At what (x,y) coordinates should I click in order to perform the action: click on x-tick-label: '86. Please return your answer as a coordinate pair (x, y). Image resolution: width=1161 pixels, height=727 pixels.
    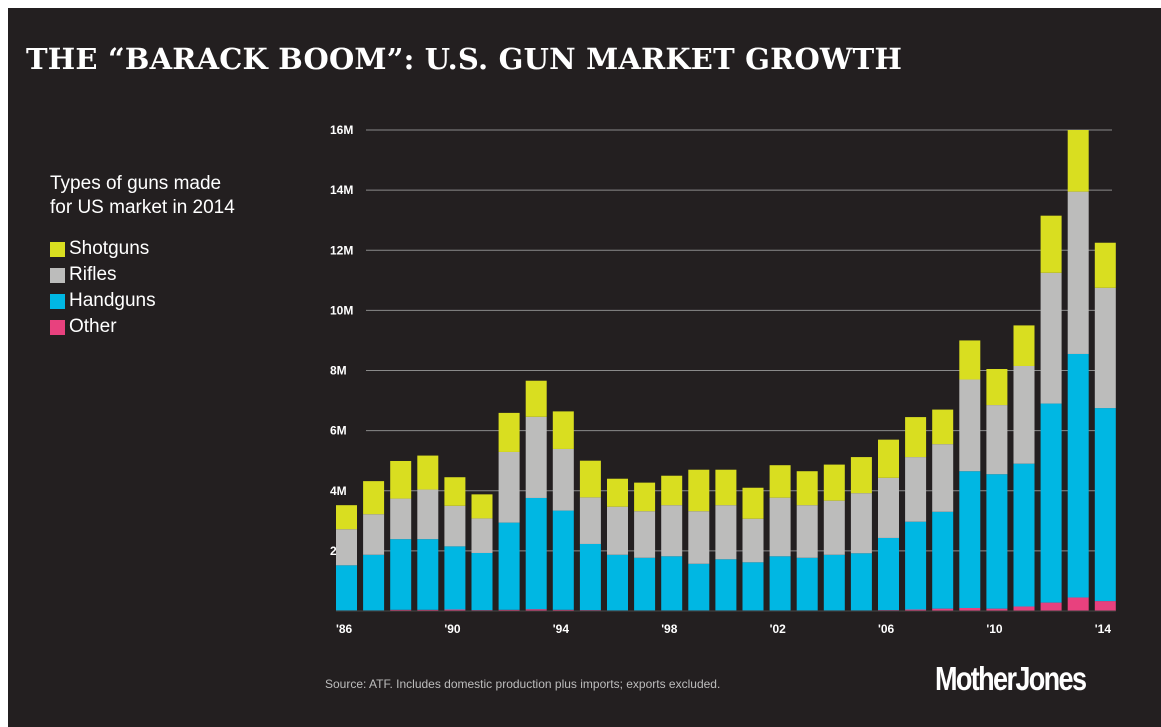
    Looking at the image, I should click on (344, 629).